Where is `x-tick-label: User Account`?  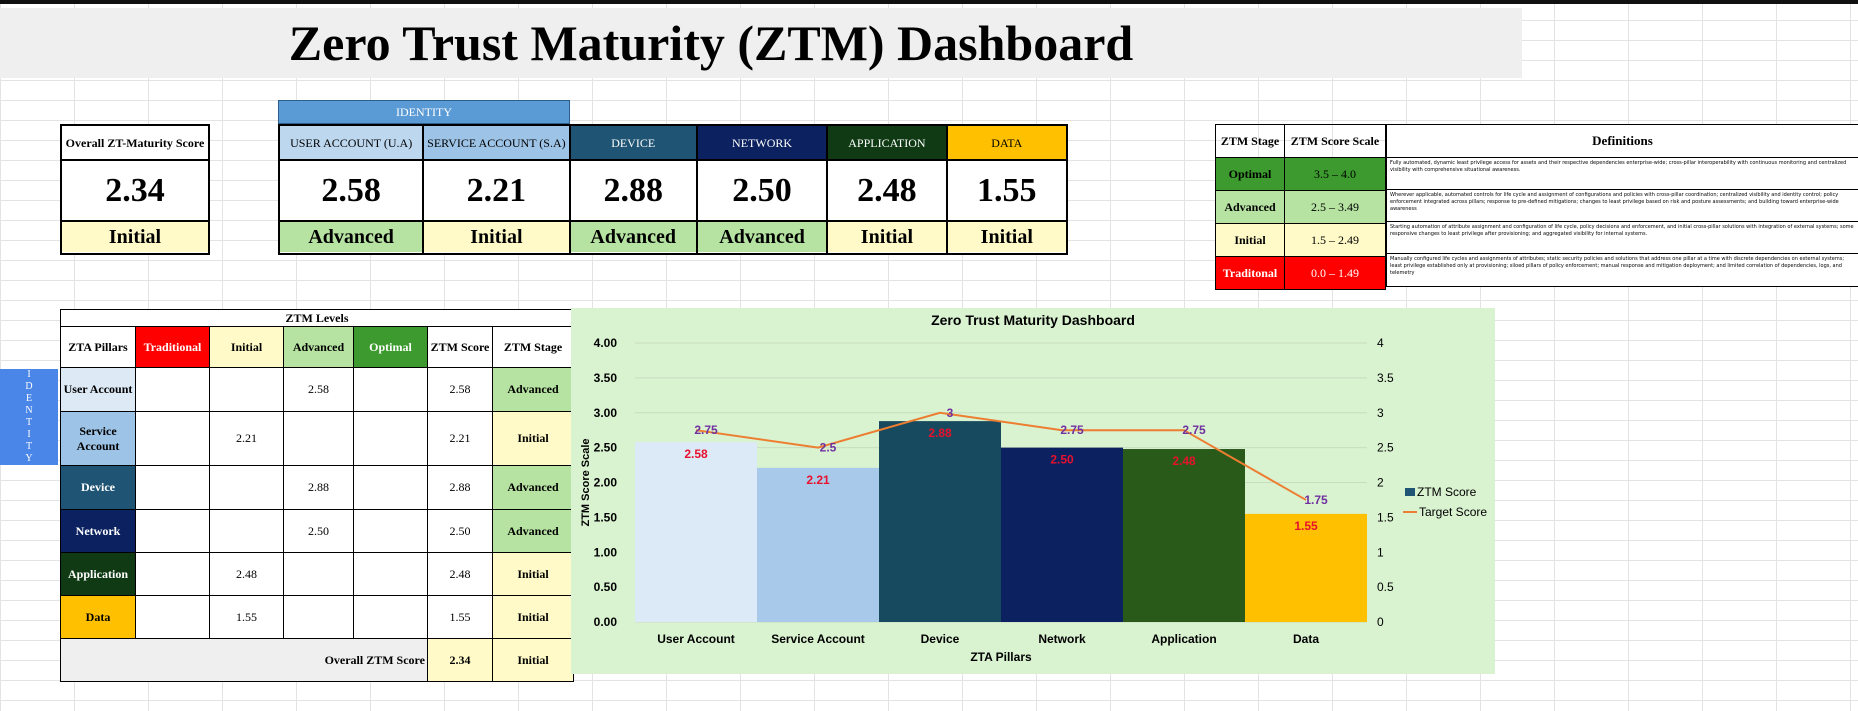
x-tick-label: User Account is located at coordinates (696, 639).